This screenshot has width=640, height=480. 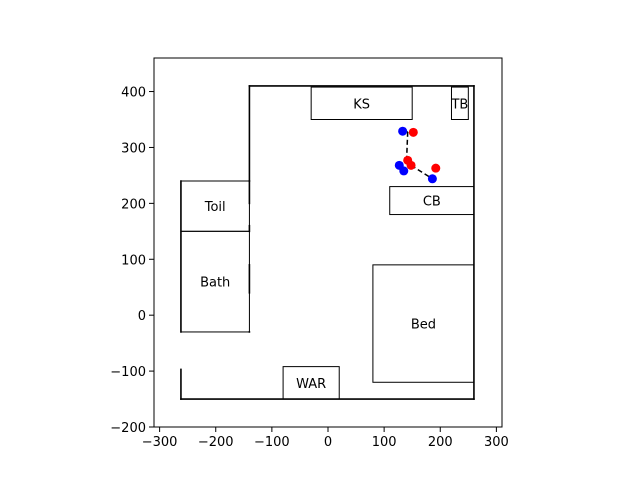 What do you see at coordinates (128, 428) in the screenshot?
I see `y-tick-label: −200` at bounding box center [128, 428].